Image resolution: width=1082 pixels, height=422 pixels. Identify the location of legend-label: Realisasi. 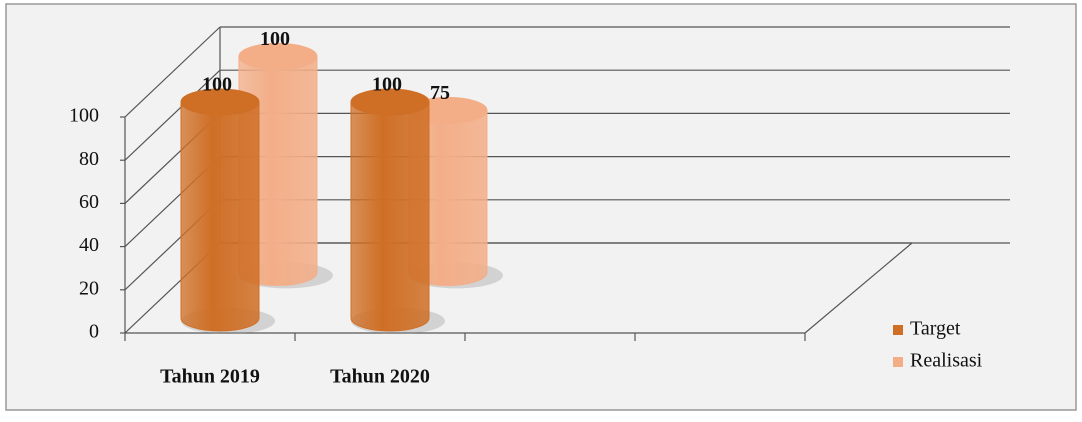
(946, 361).